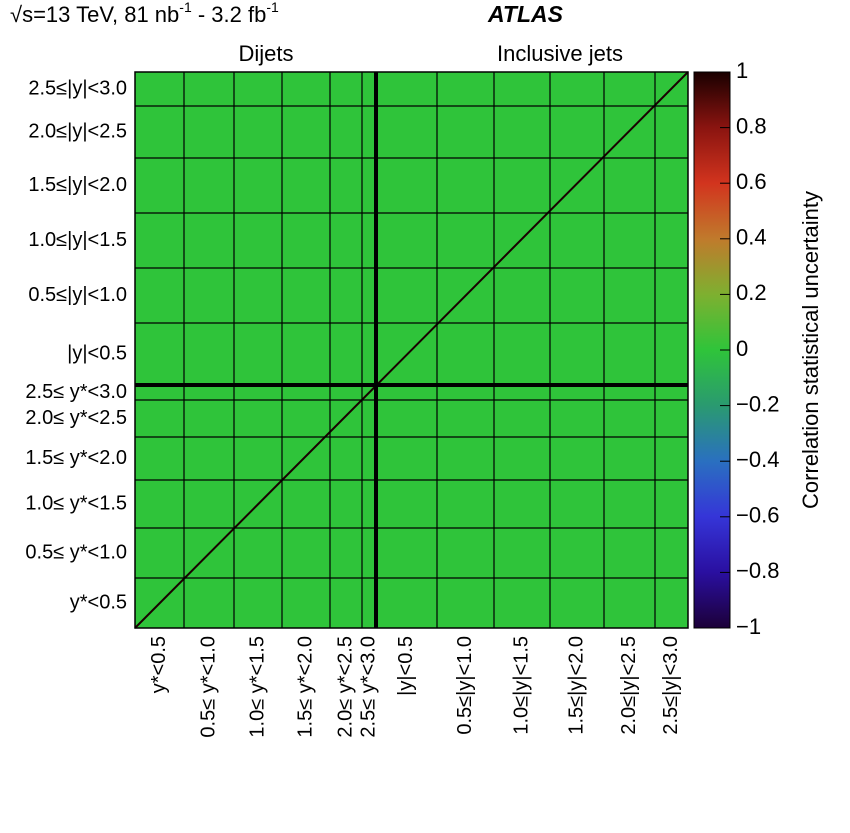 The height and width of the screenshot is (833, 850). I want to click on y-tick-label: 2.5≤|y|<3.0, so click(77, 88).